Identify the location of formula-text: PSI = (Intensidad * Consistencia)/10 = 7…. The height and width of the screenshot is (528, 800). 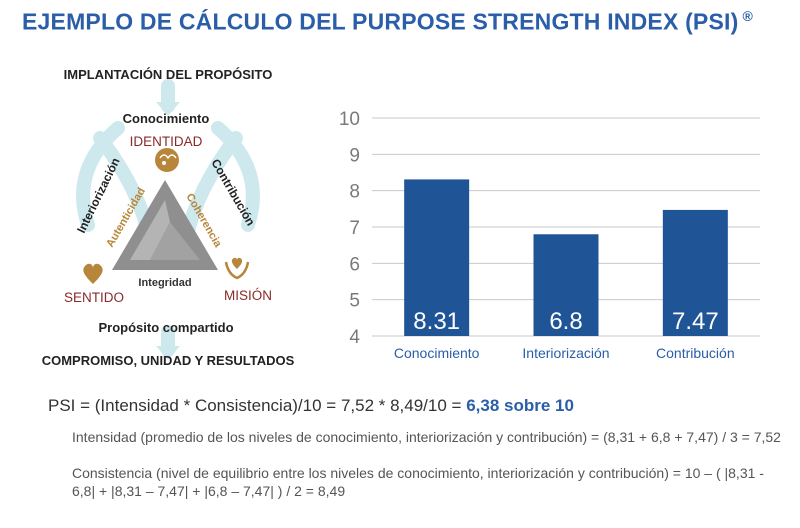
(257, 405).